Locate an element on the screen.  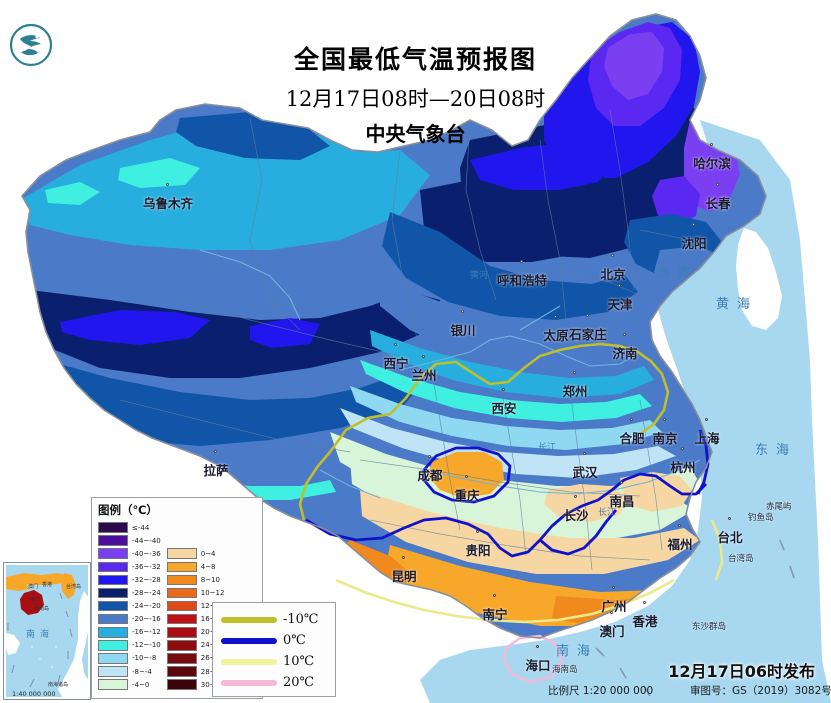
legend-entry: 0~4 is located at coordinates (195, 553).